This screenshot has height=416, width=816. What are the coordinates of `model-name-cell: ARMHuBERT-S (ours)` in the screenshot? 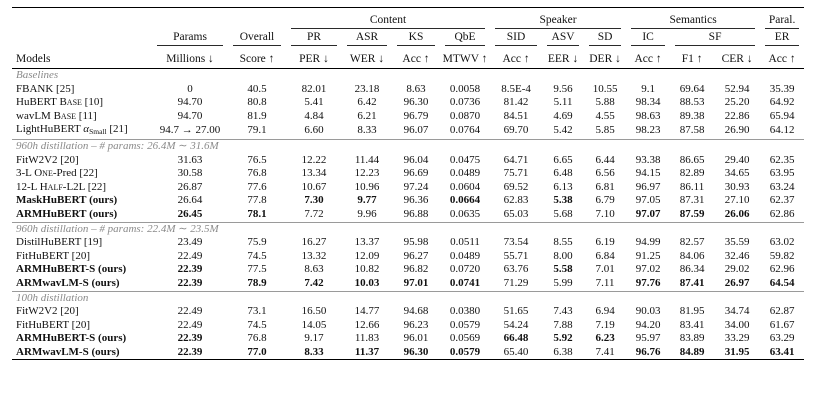 It's located at (82, 270).